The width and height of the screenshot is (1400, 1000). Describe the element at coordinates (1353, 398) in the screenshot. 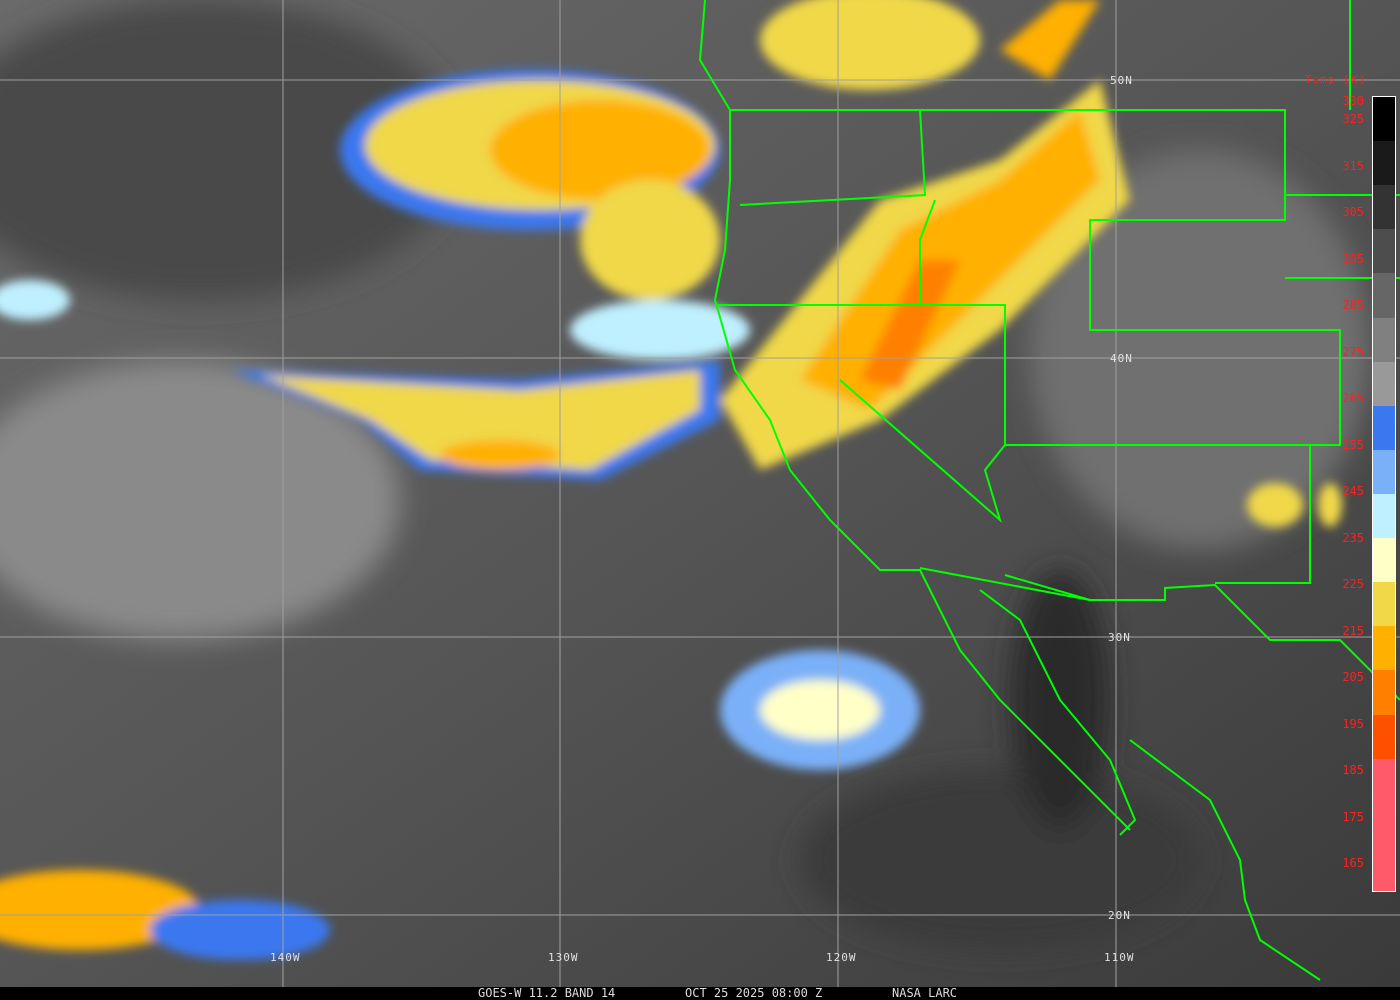

I see `colorbar-tick-label: 265` at that location.